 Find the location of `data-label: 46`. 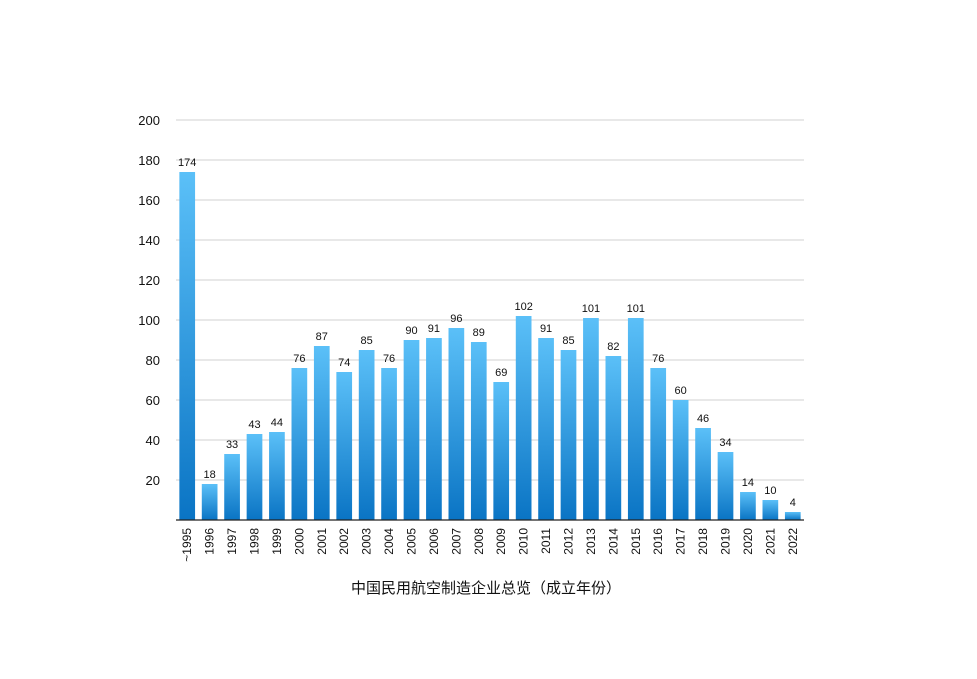

data-label: 46 is located at coordinates (703, 419).